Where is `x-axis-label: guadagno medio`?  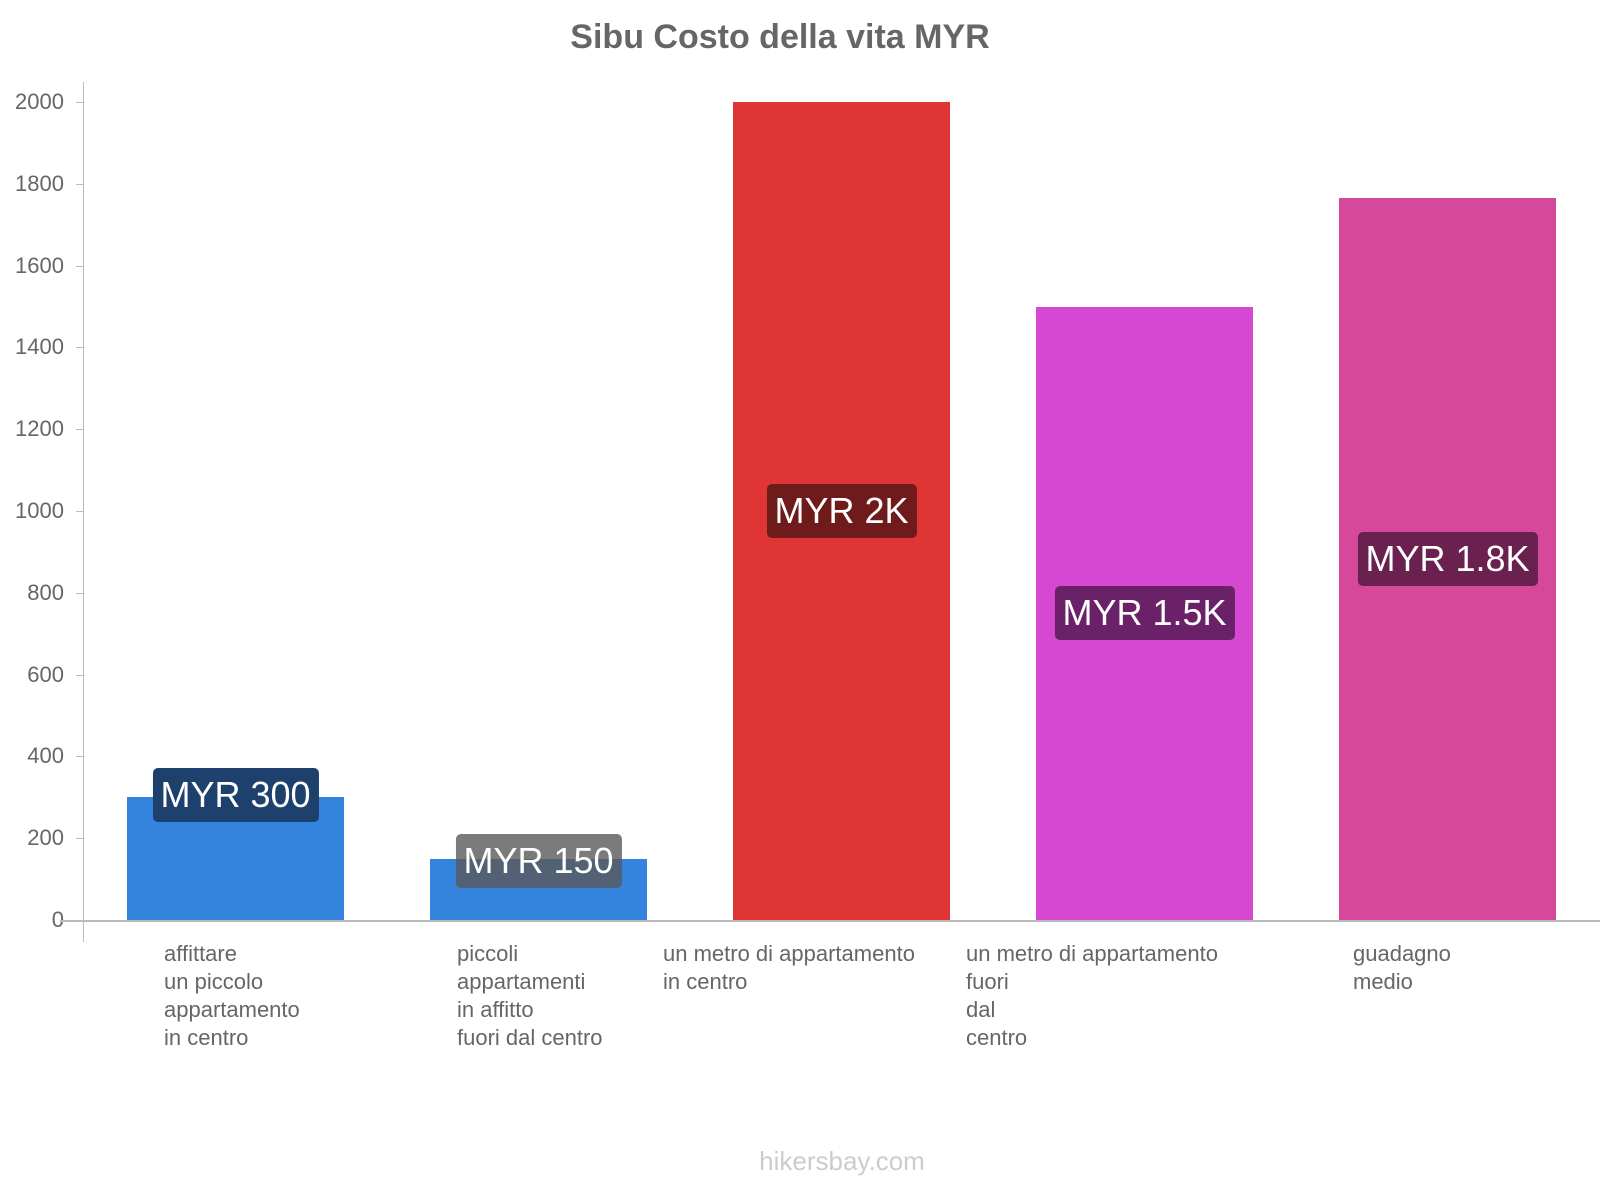
x-axis-label: guadagno medio is located at coordinates (1402, 967).